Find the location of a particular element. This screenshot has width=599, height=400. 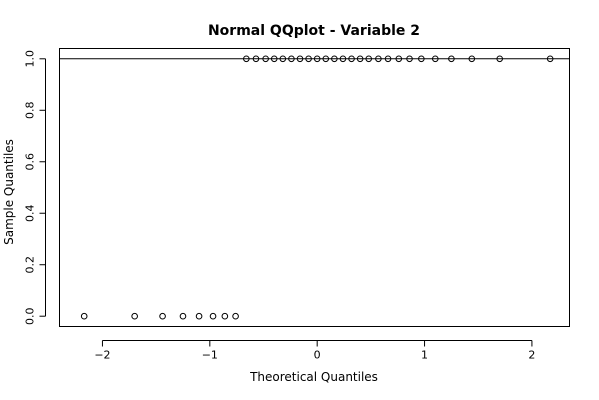

x-axis-label: Theoretical Quantiles is located at coordinates (313, 377).